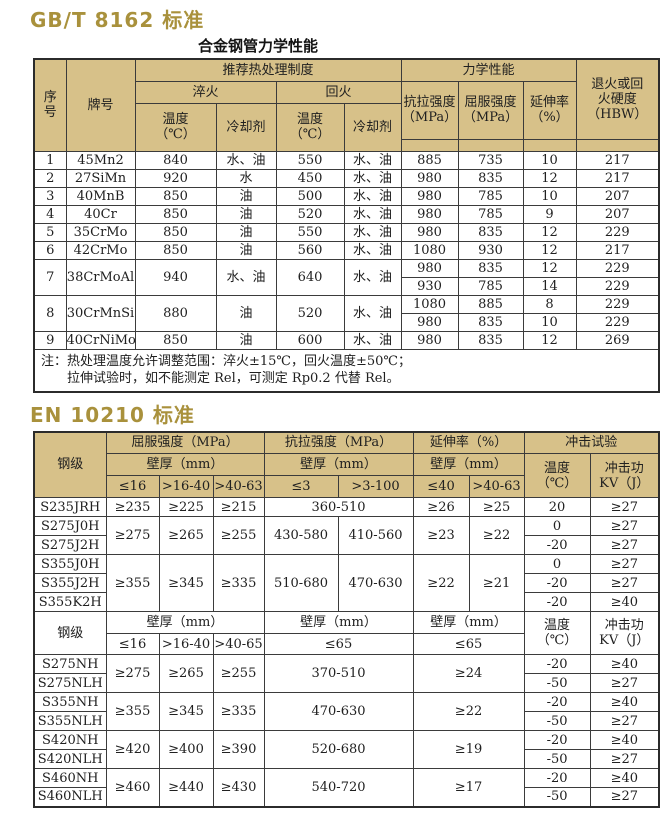  I want to click on t2-mid-impact-energy: 冲击功 KV（J）, so click(624, 633).